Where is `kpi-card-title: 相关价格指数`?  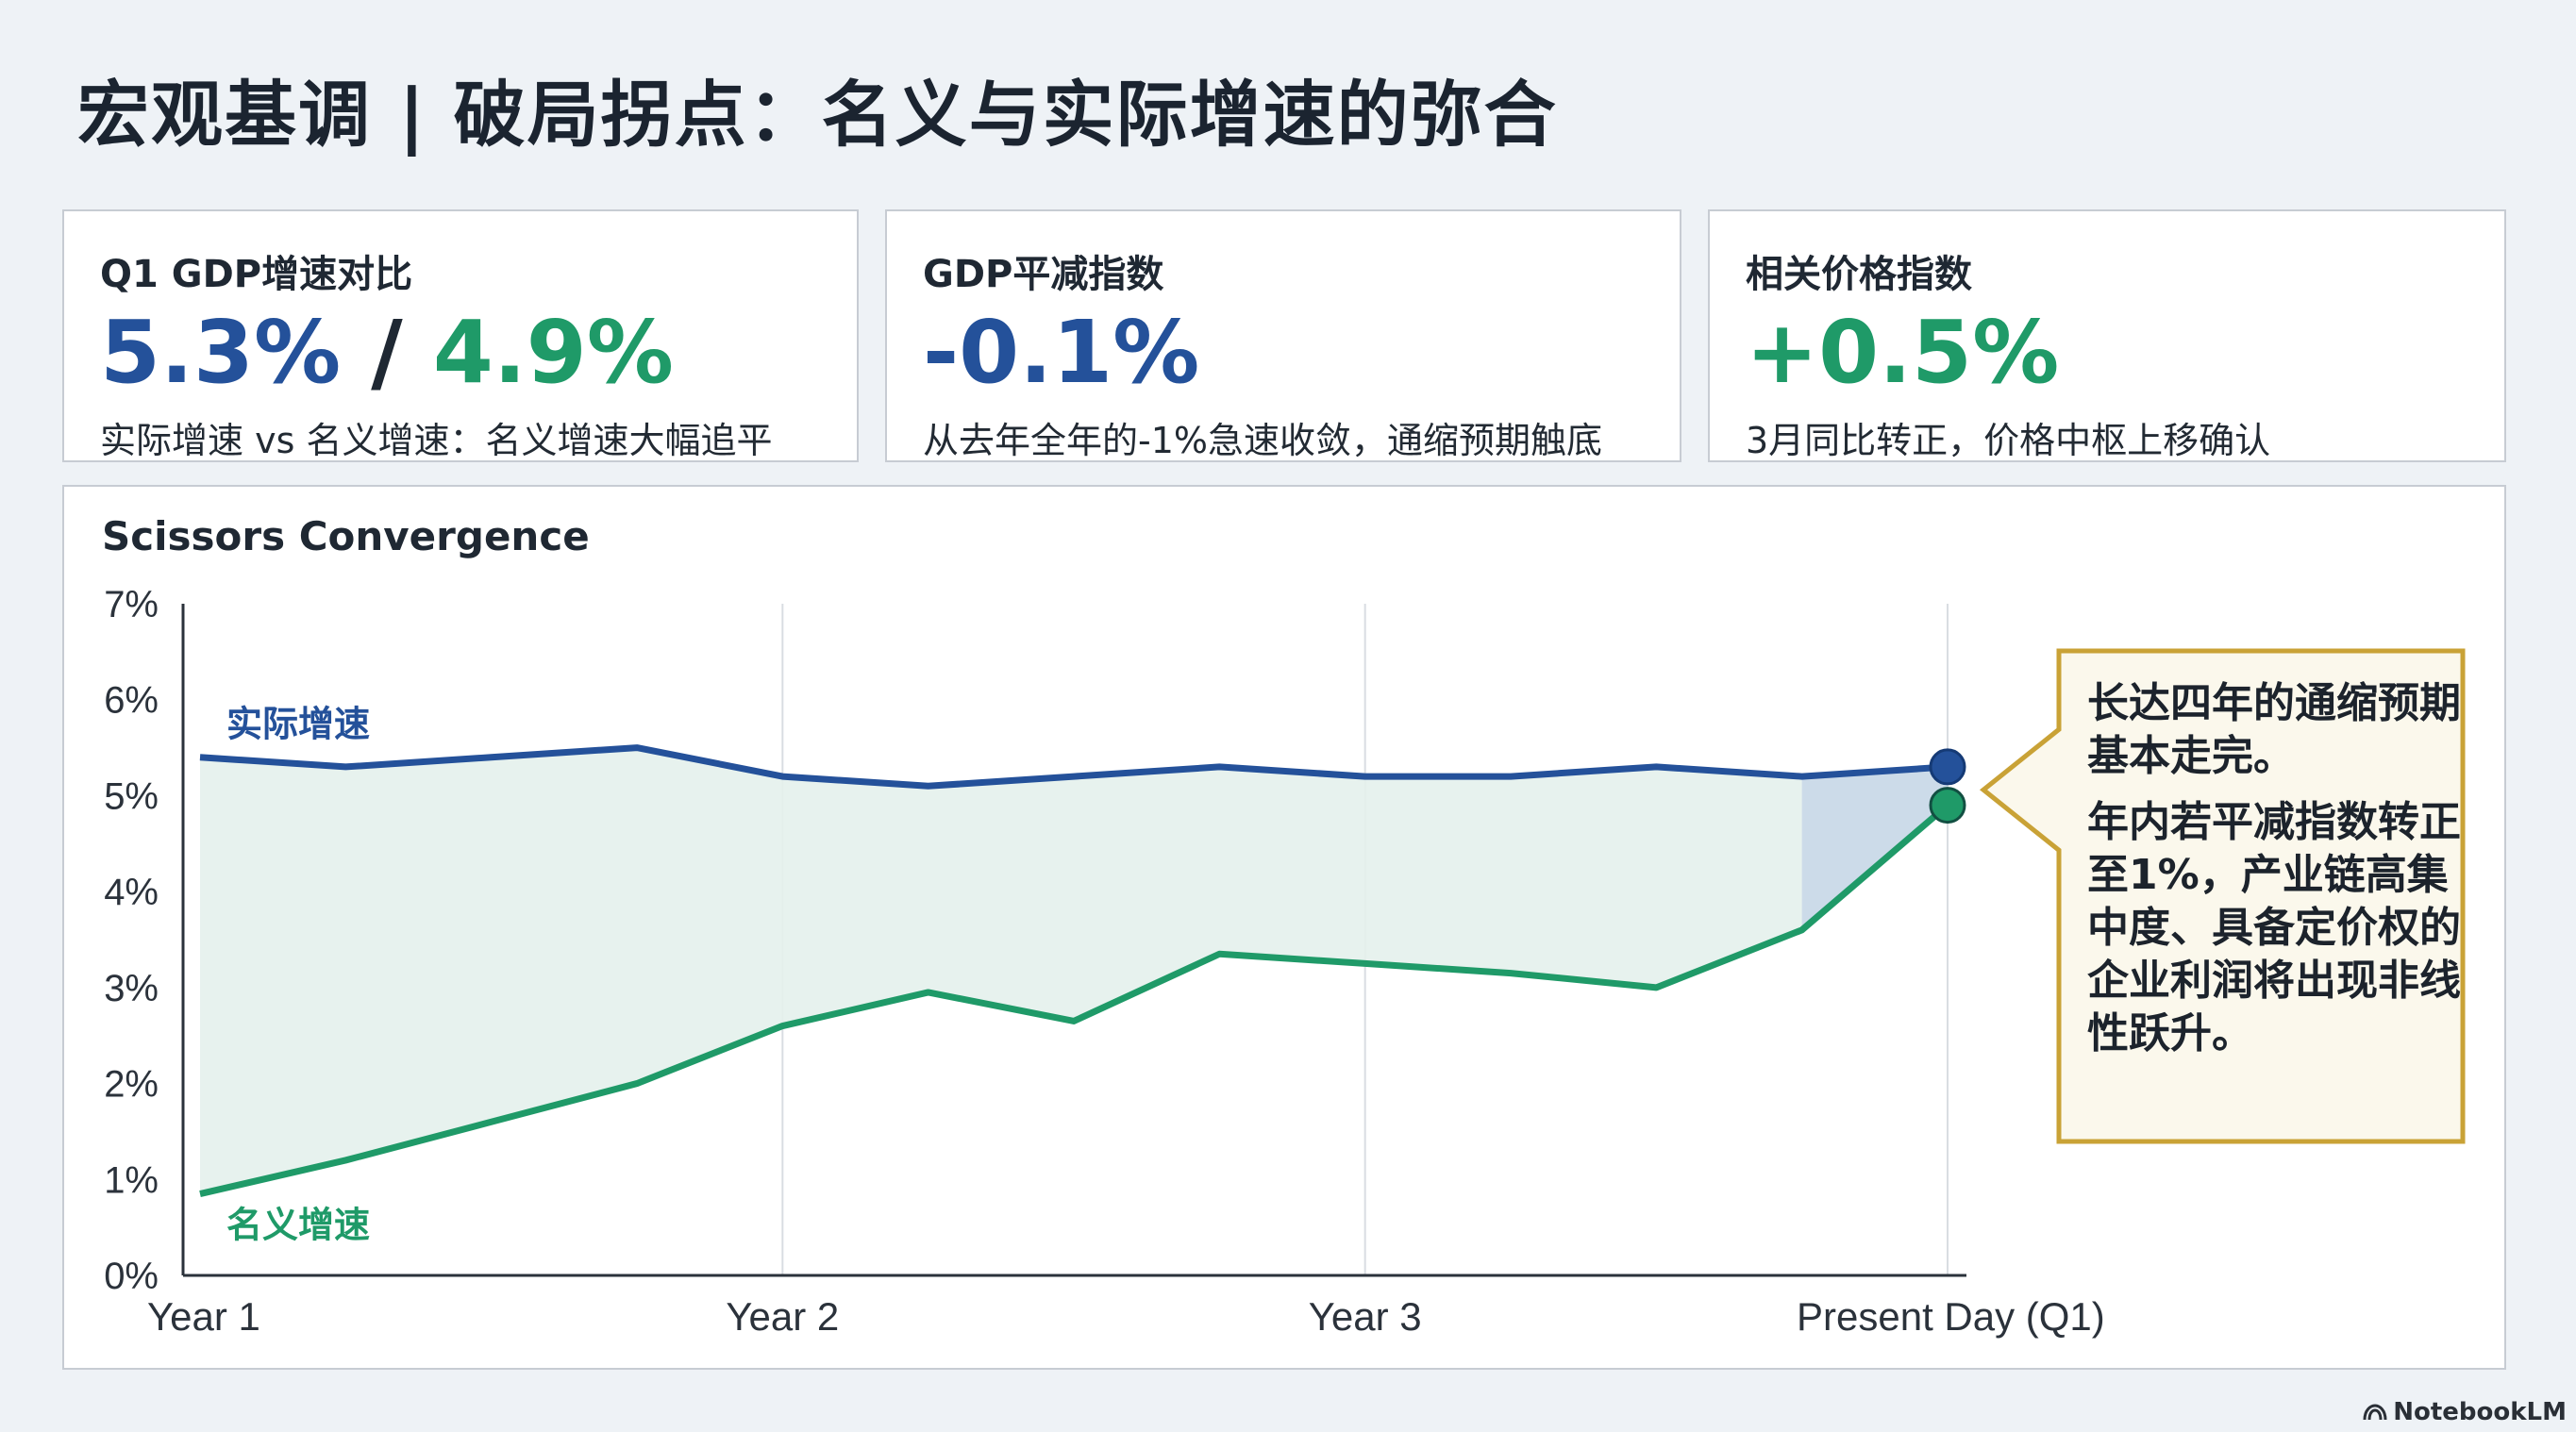 kpi-card-title: 相关价格指数 is located at coordinates (1859, 275).